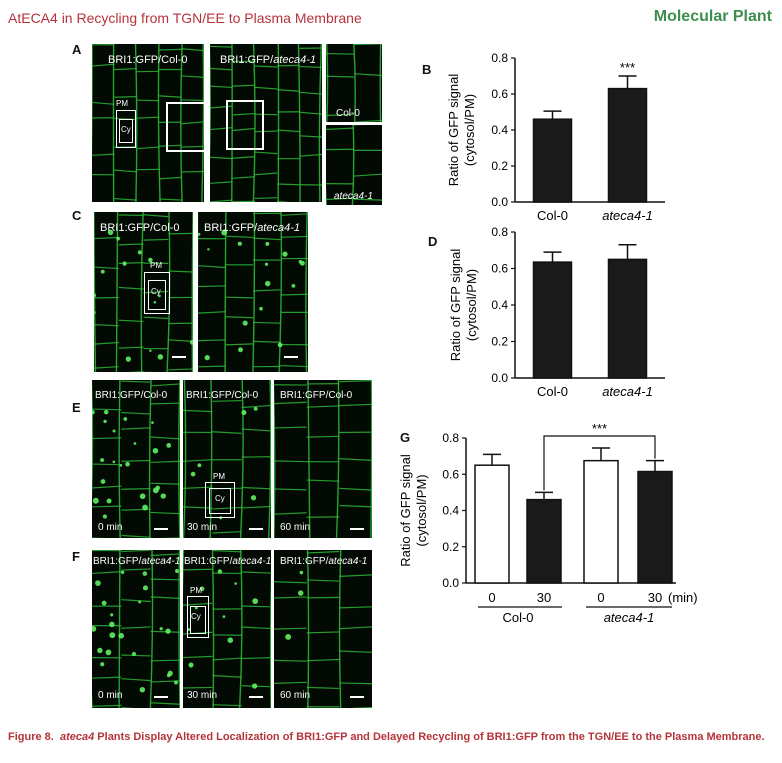  I want to click on micrograph-a-col0: BRI1:GFP/Col-0 PM Cy, so click(148, 123).